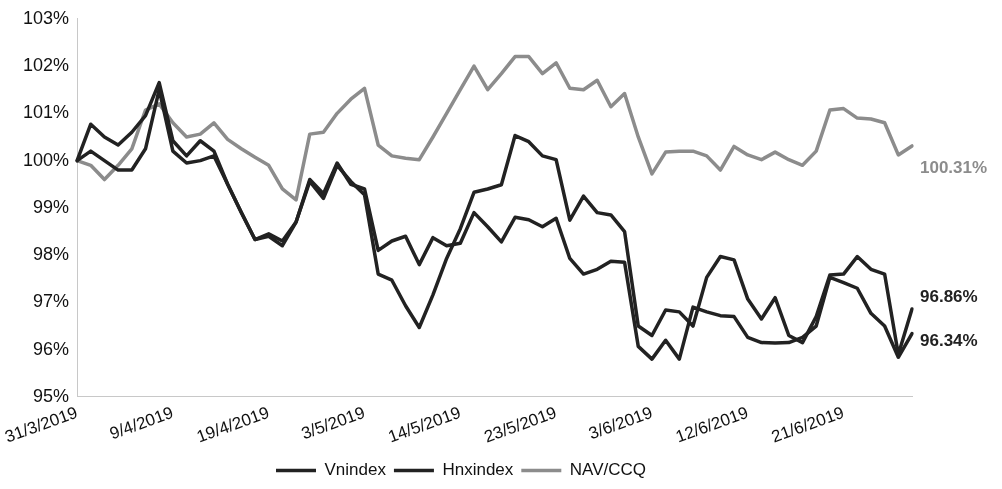 The width and height of the screenshot is (1002, 489). What do you see at coordinates (46, 159) in the screenshot?
I see `y-tick-label: 100%` at bounding box center [46, 159].